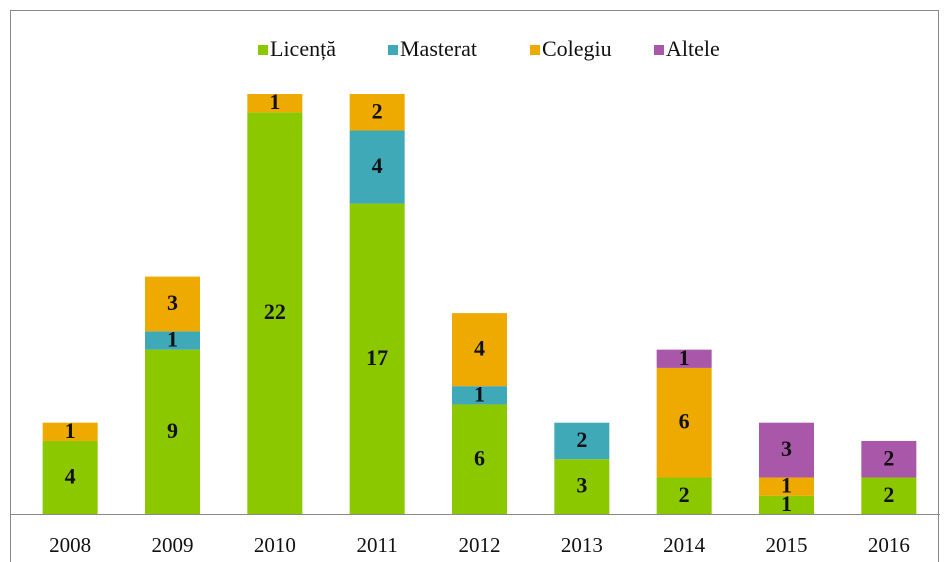 The height and width of the screenshot is (562, 949). I want to click on legend-label: Colegiu, so click(577, 48).